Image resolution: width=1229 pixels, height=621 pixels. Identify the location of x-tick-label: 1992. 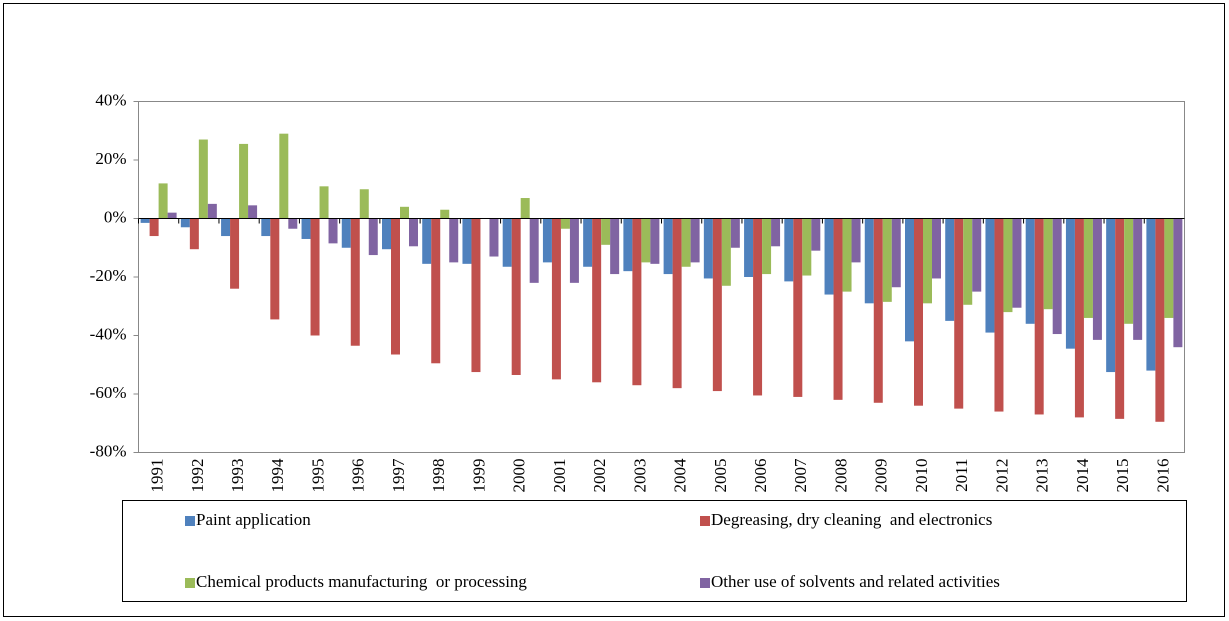
(197, 476).